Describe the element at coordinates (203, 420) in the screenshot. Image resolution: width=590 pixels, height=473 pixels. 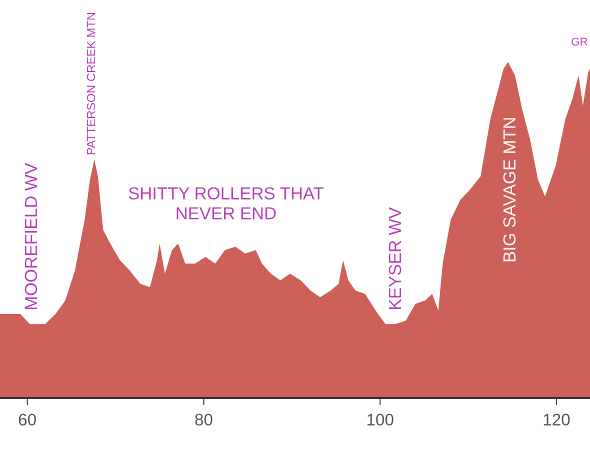
I see `x-tick-label: 80` at that location.